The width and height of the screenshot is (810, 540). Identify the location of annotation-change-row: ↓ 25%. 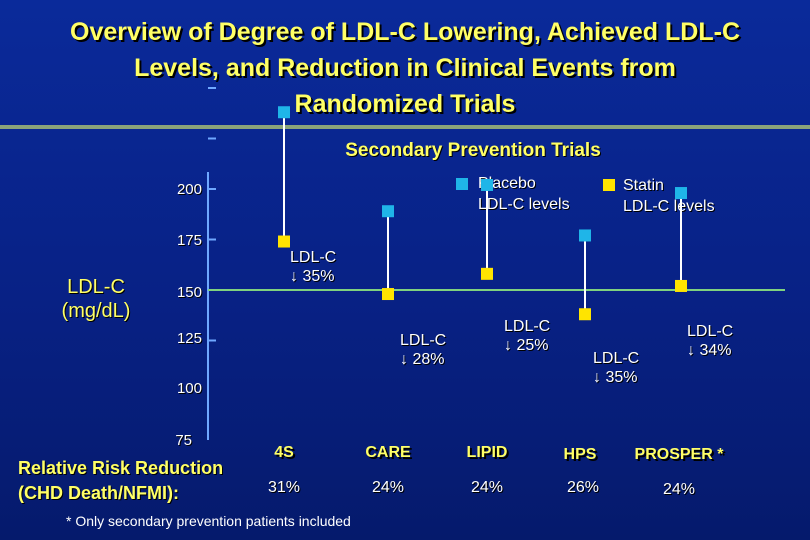
(527, 345).